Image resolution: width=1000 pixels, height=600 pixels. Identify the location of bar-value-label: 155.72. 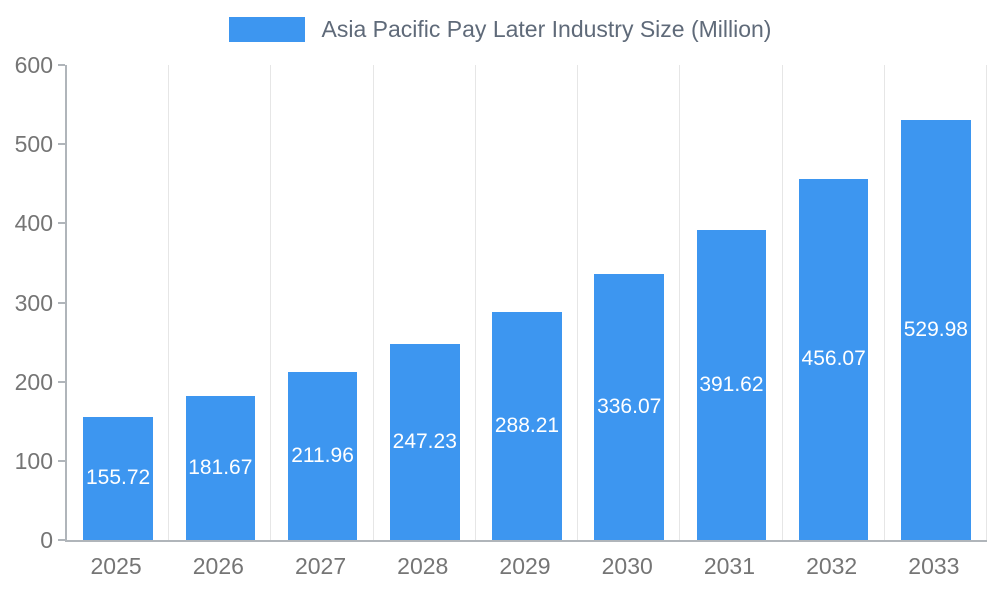
(118, 478).